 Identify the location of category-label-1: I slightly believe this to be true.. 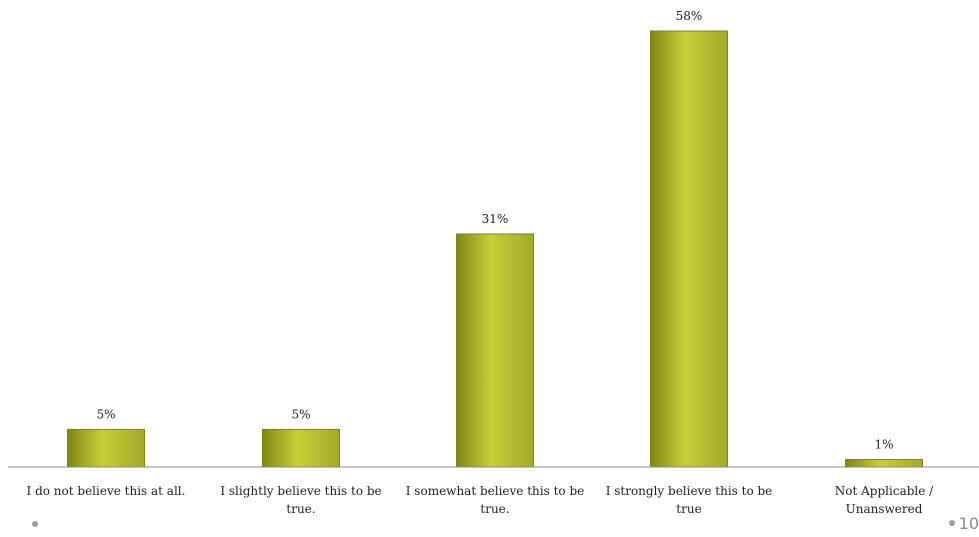
(300, 500).